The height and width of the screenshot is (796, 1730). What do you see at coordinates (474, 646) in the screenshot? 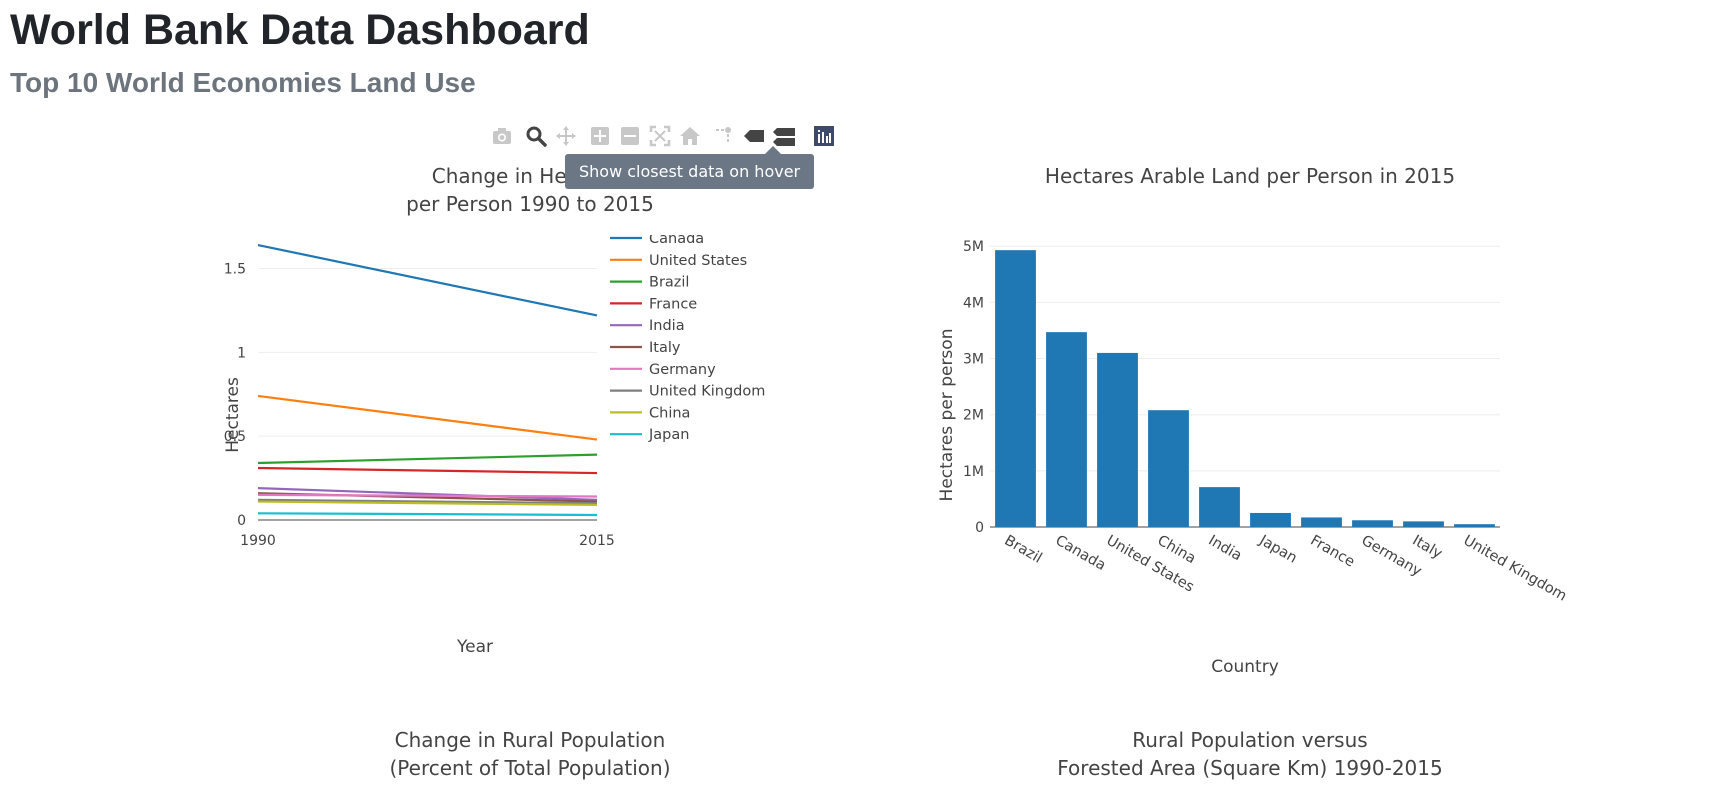
I see `line-chart-x-axis-title: Year` at bounding box center [474, 646].